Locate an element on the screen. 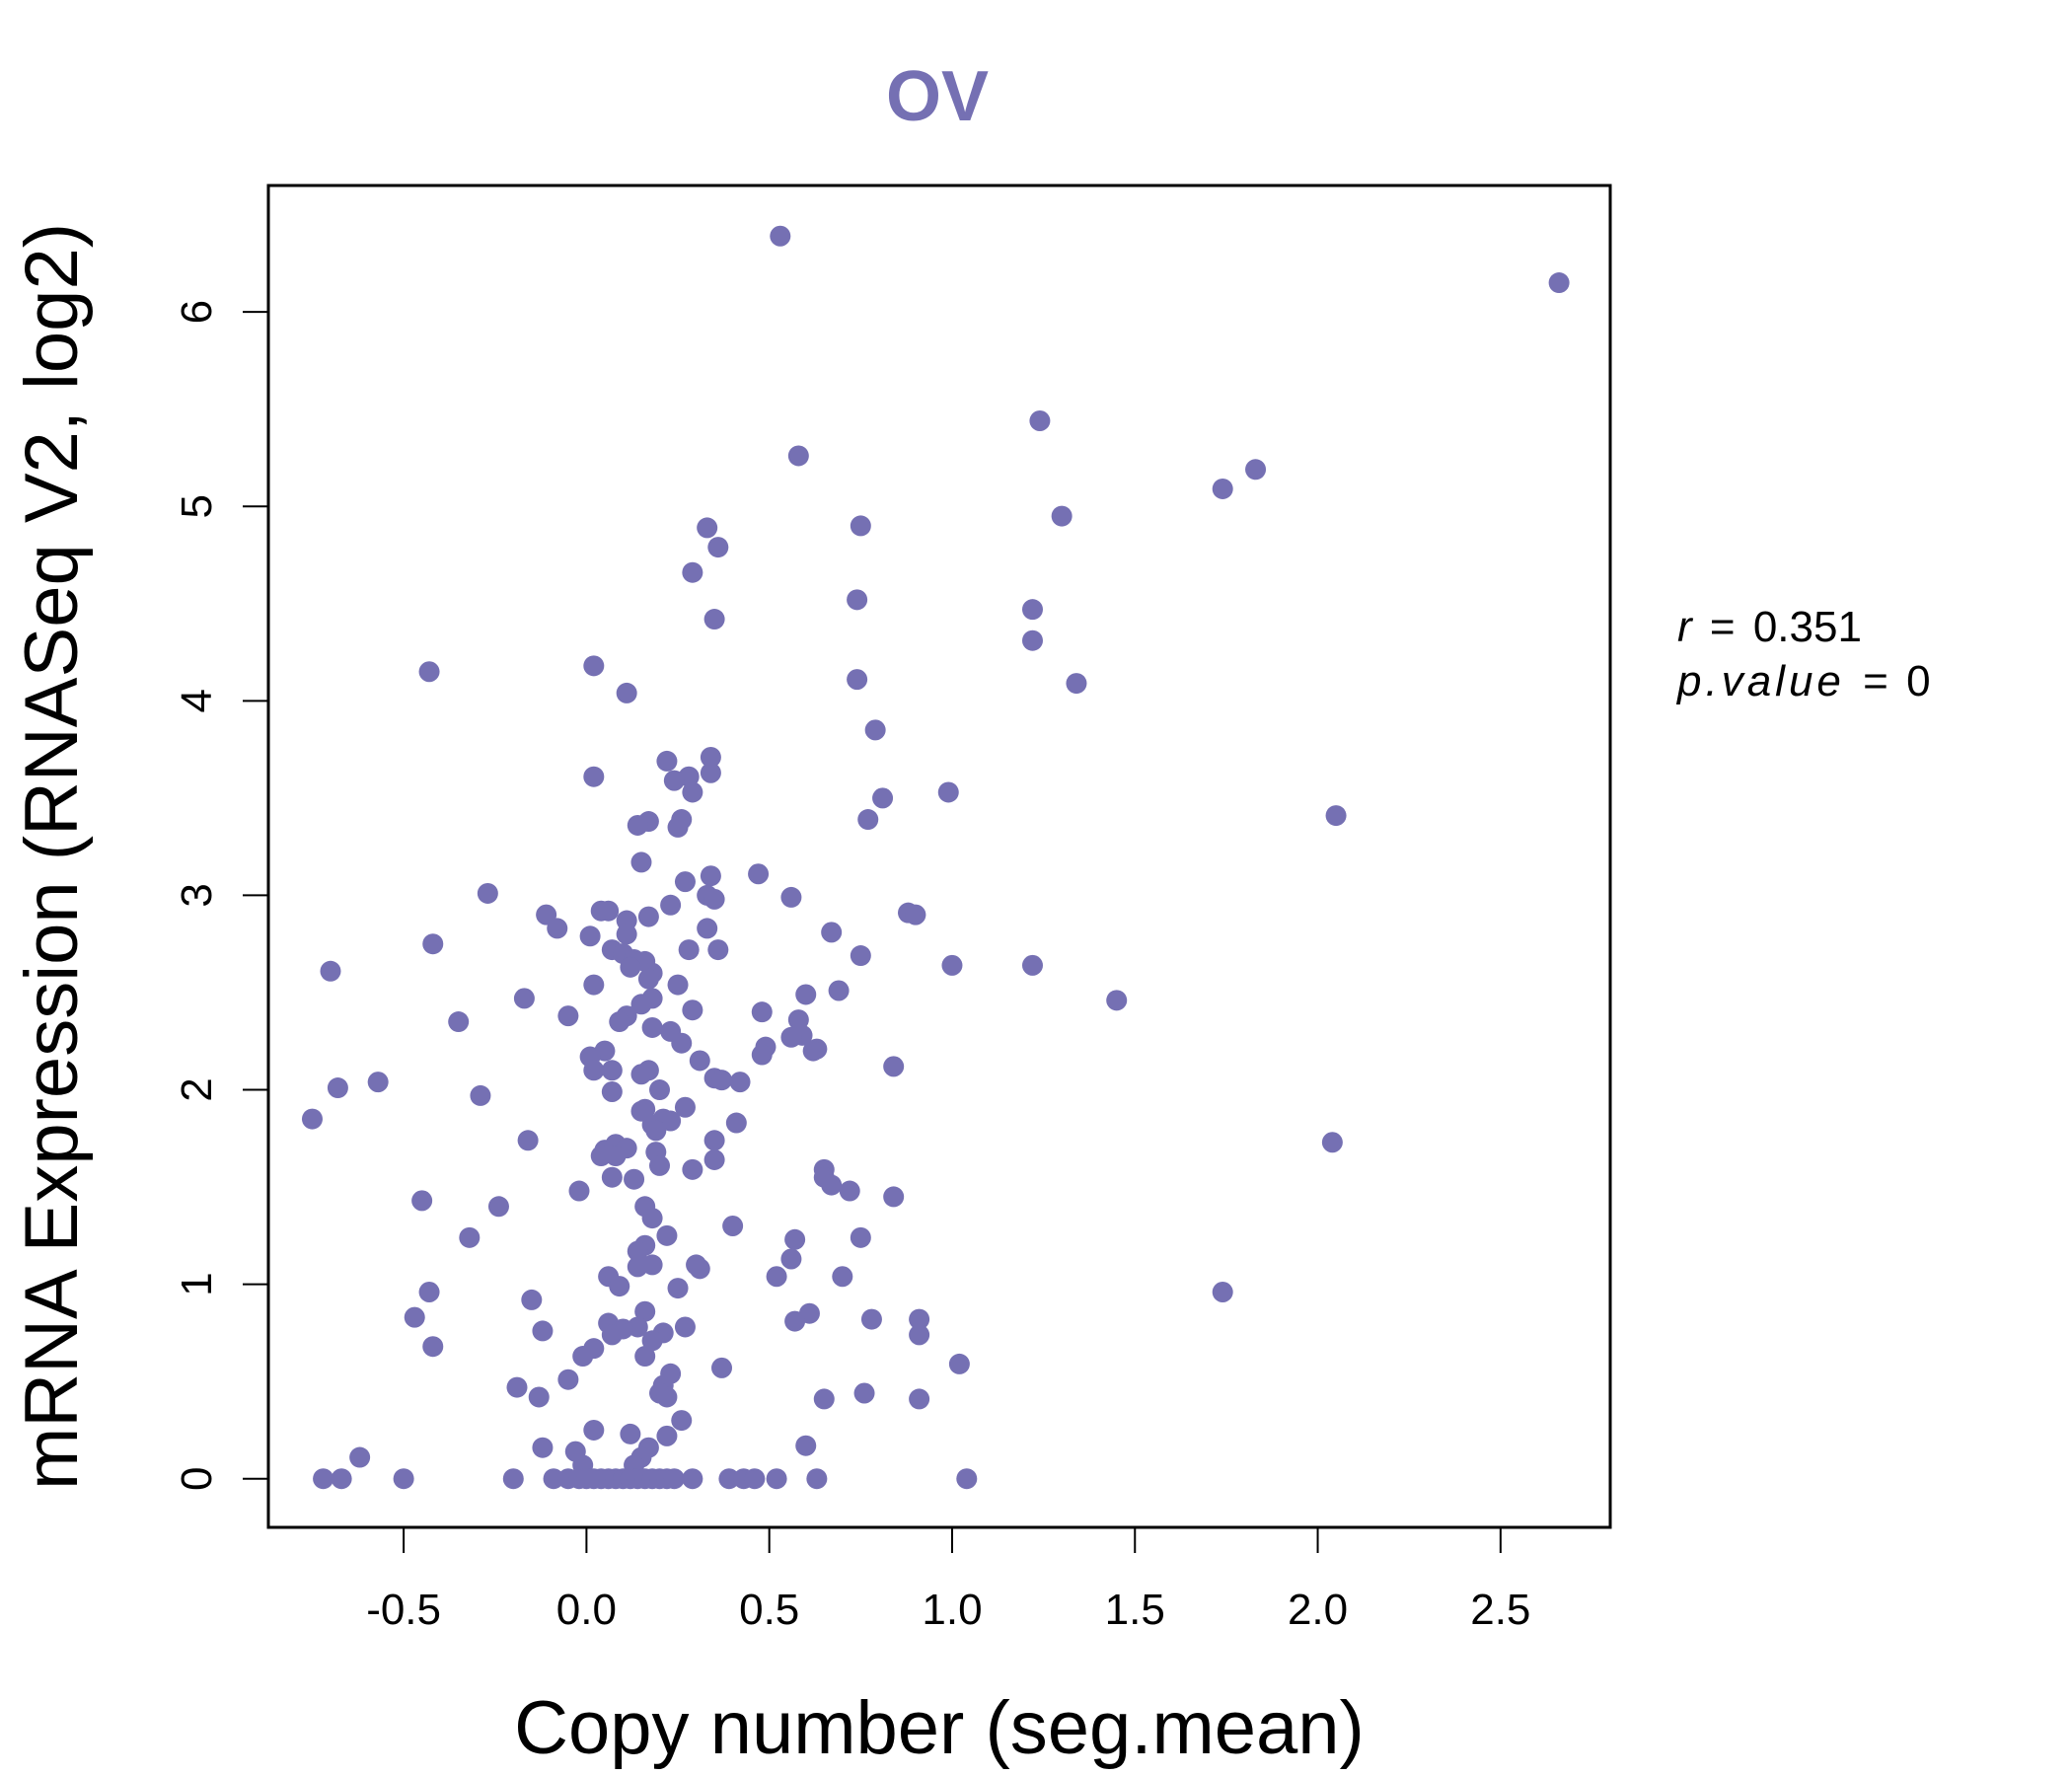  x-tick-label: 0.5 is located at coordinates (769, 1610).